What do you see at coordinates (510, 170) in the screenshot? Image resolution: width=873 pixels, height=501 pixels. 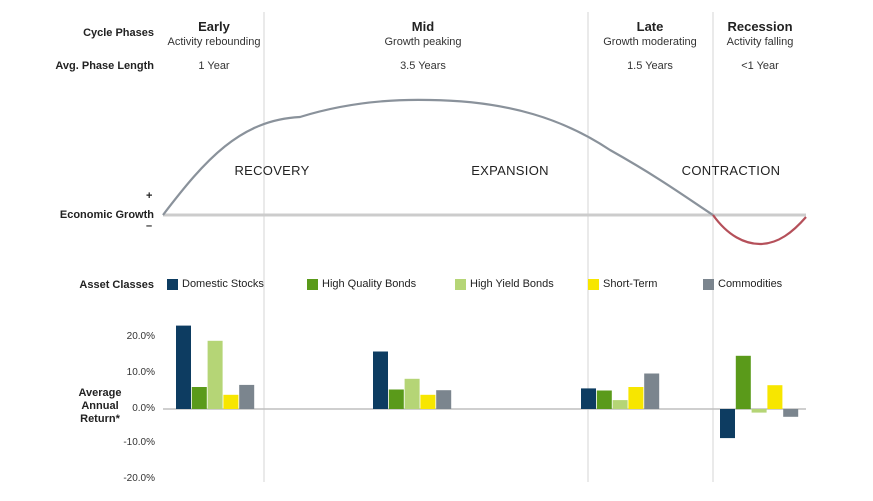 I see `stage-label-expansion: EXPANSION` at bounding box center [510, 170].